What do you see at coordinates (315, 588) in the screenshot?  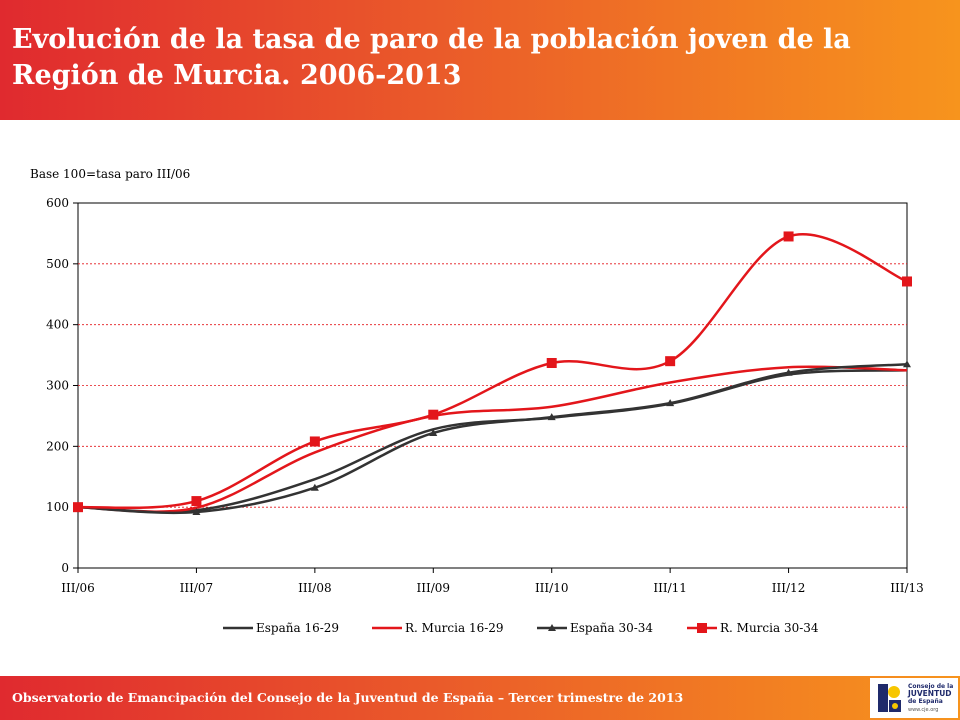 I see `x-tick-label: III/08` at bounding box center [315, 588].